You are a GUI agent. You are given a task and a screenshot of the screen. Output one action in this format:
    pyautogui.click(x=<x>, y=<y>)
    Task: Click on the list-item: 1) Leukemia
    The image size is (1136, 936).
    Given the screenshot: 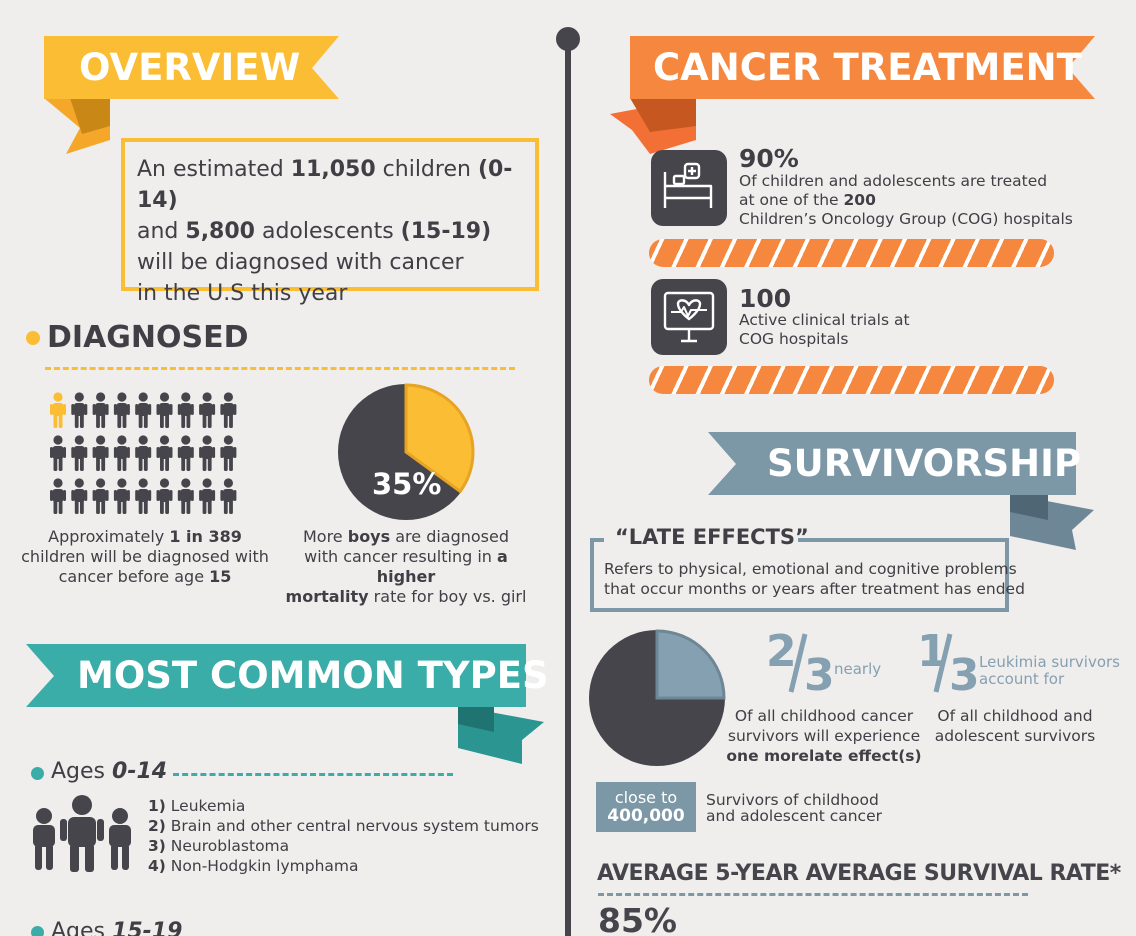 What is the action you would take?
    pyautogui.click(x=197, y=806)
    